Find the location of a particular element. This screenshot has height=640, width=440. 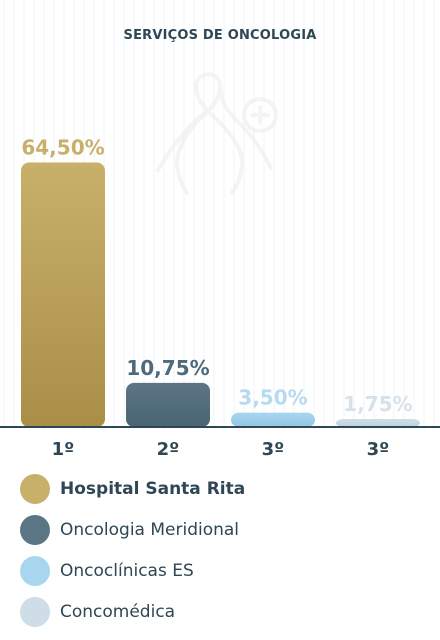

value-label-3: 3,50% is located at coordinates (272, 398).